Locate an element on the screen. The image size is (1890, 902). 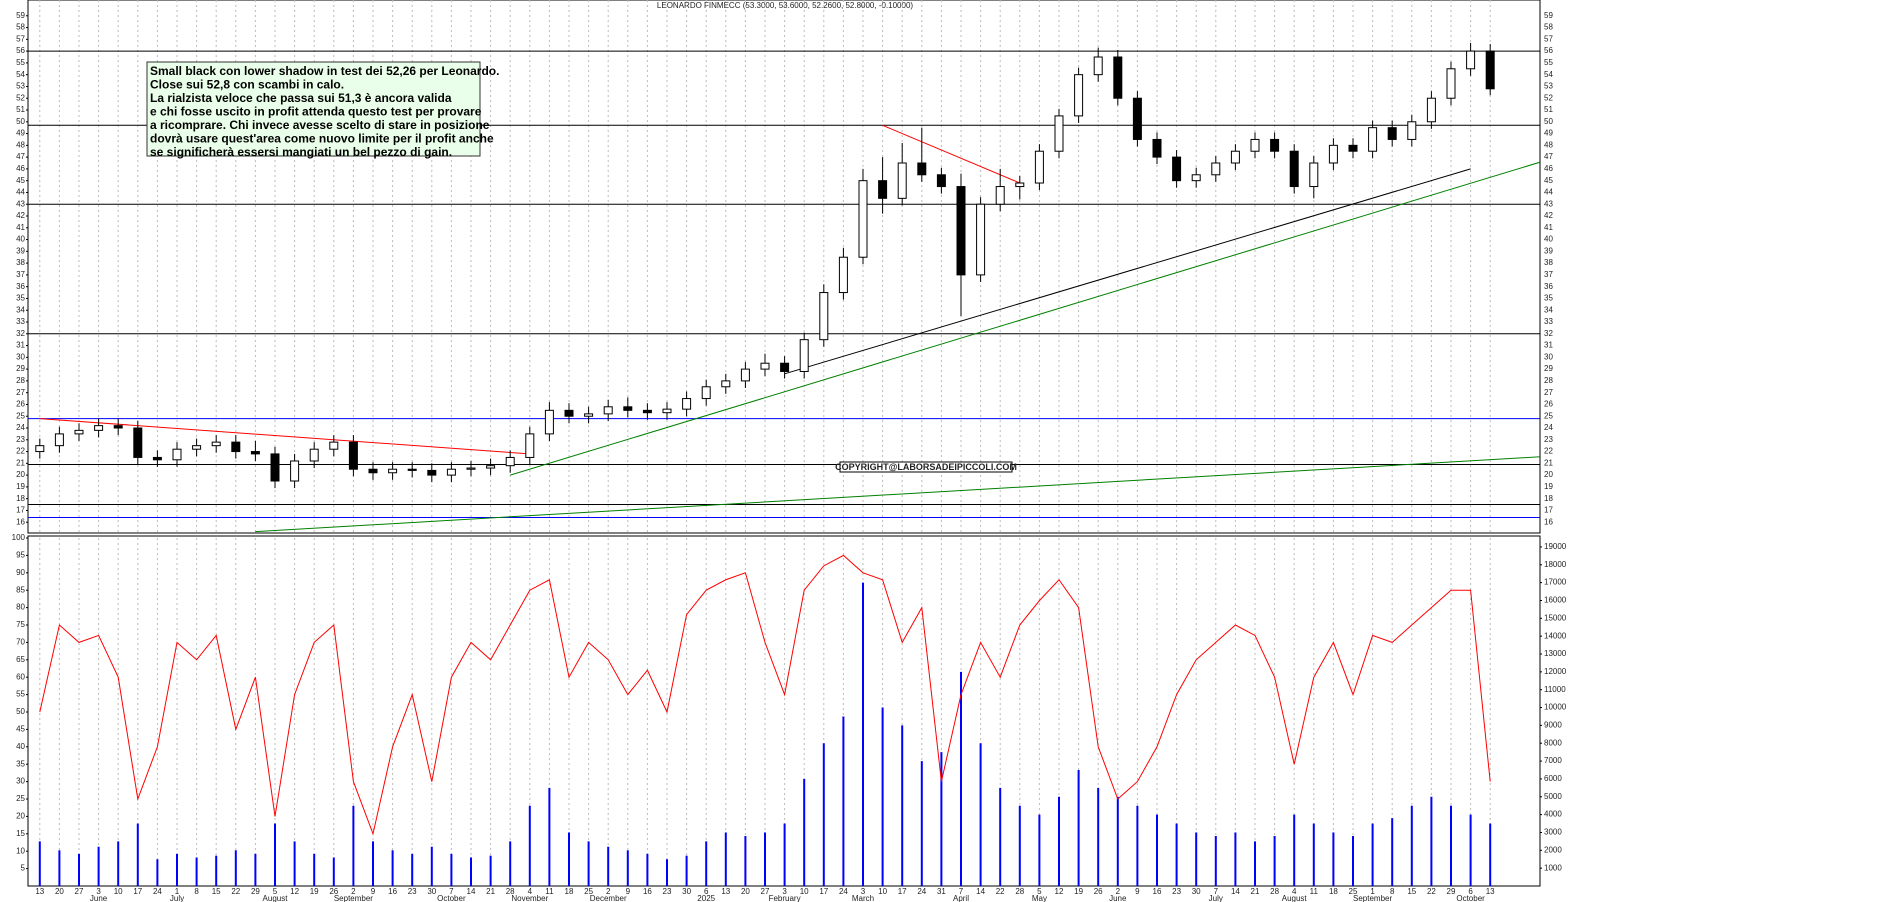
month-label: November is located at coordinates (529, 898).